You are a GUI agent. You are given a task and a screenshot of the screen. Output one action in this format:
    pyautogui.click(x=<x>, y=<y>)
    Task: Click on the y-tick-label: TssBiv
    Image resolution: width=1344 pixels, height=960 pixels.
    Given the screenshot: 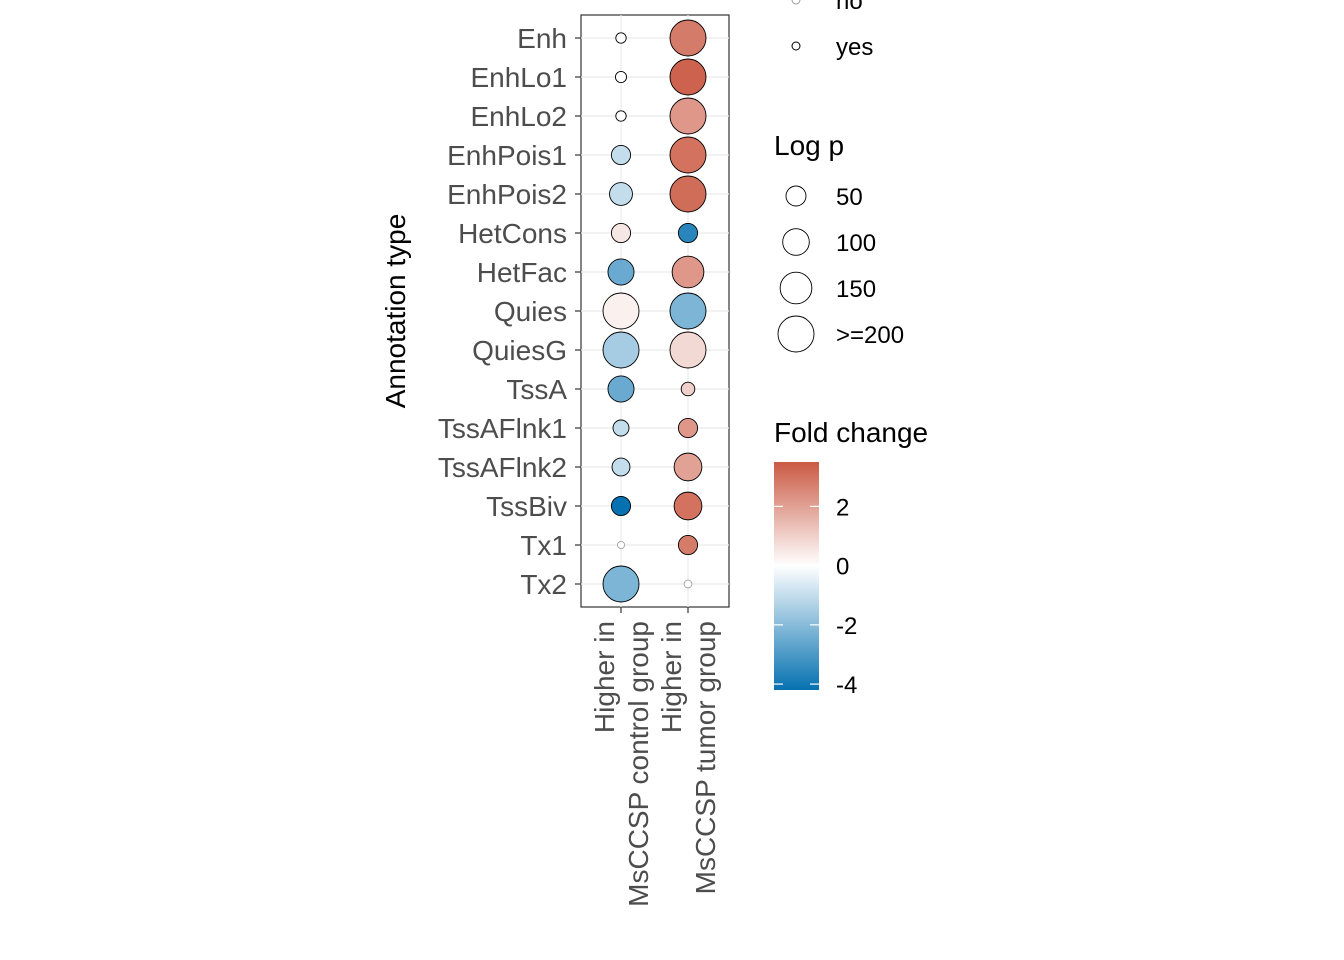 What is the action you would take?
    pyautogui.click(x=526, y=506)
    